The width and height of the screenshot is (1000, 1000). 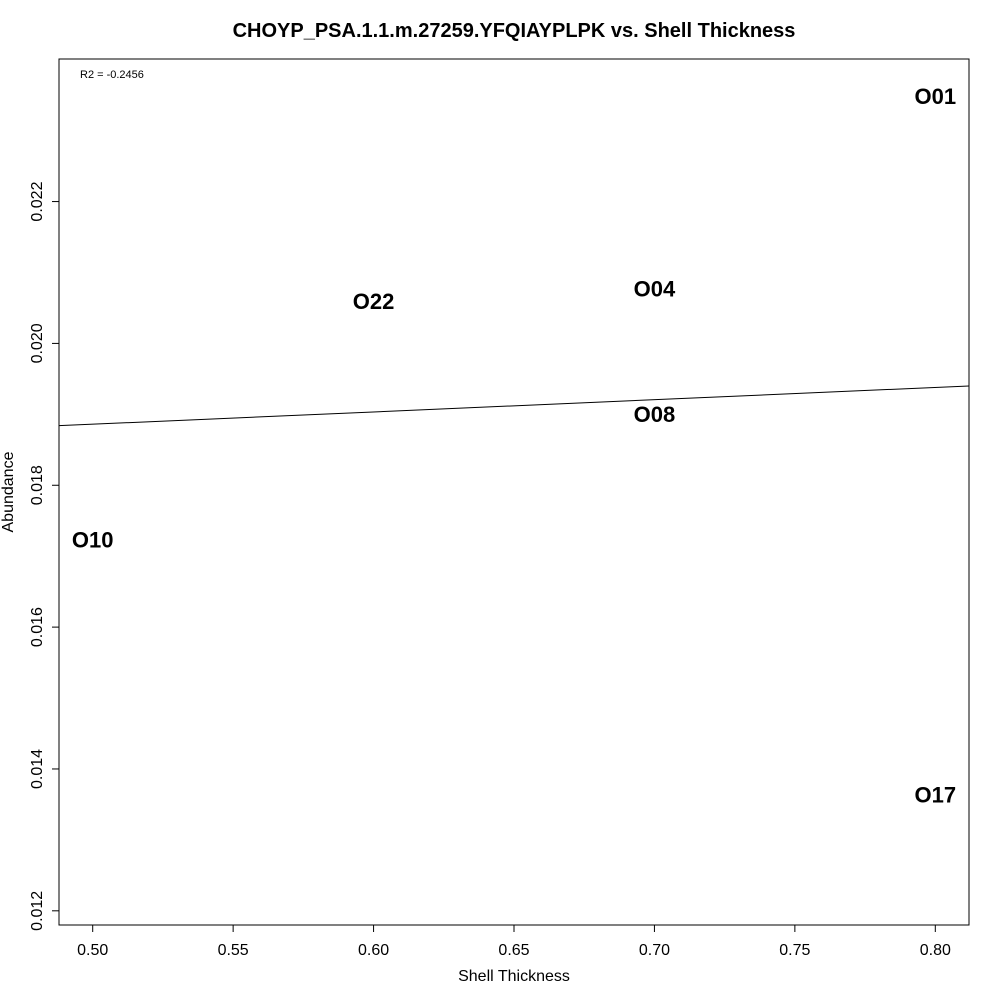 What do you see at coordinates (37, 911) in the screenshot?
I see `y-tick-label: 0.012` at bounding box center [37, 911].